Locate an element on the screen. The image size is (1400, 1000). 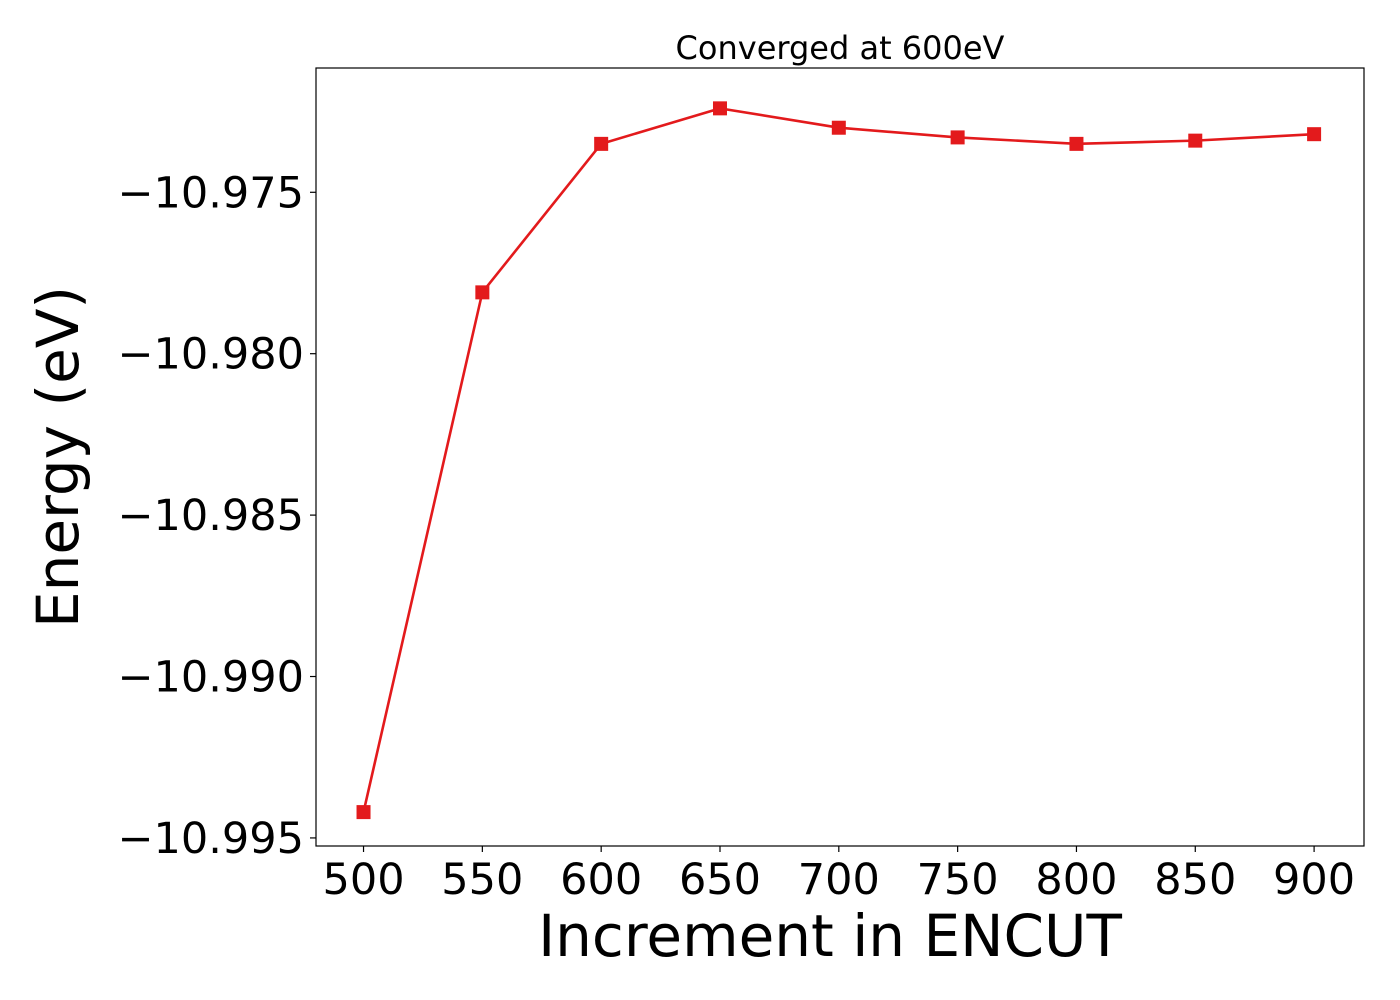
x-axis-label: Increment in ENCUT is located at coordinates (830, 936).